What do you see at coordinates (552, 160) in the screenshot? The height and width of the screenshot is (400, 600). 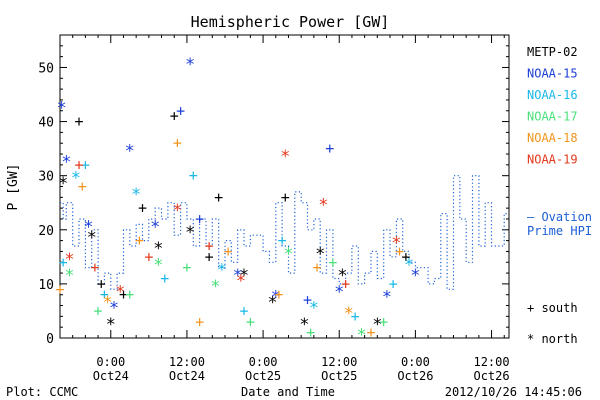 I see `legend-item: NOAA-19` at bounding box center [552, 160].